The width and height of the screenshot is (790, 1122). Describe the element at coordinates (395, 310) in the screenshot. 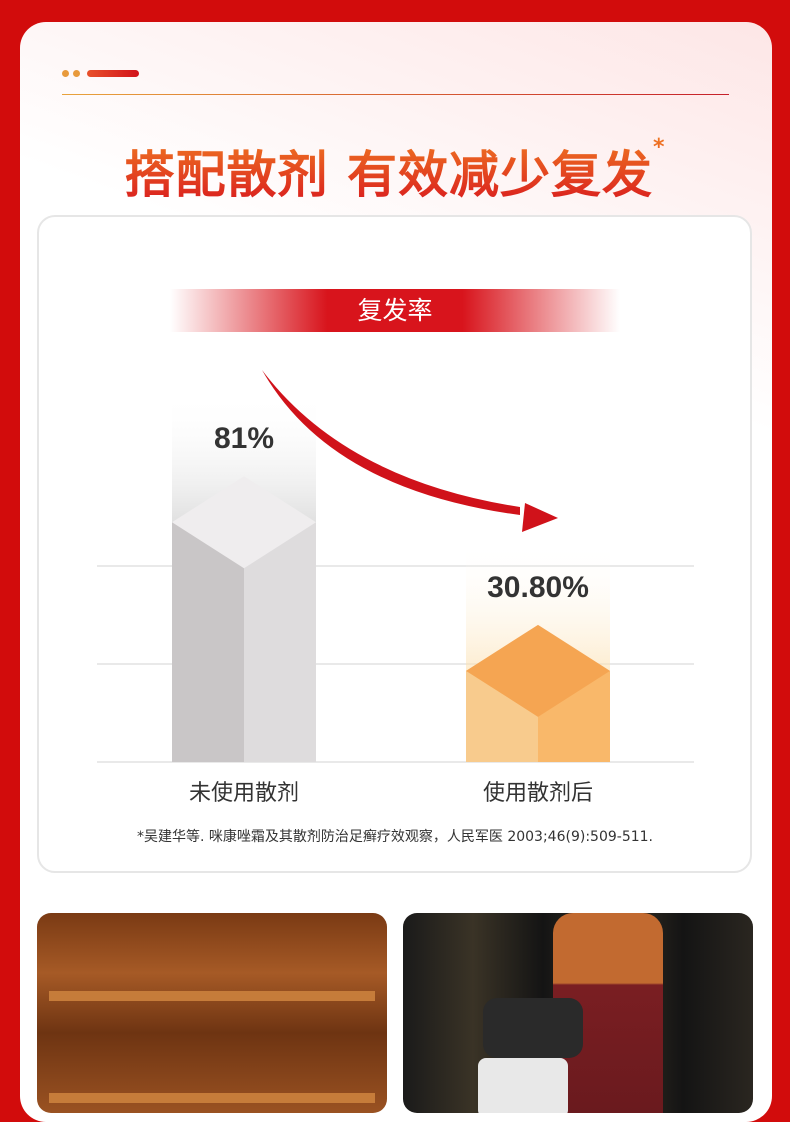

I see `chart-title: 复发率` at that location.